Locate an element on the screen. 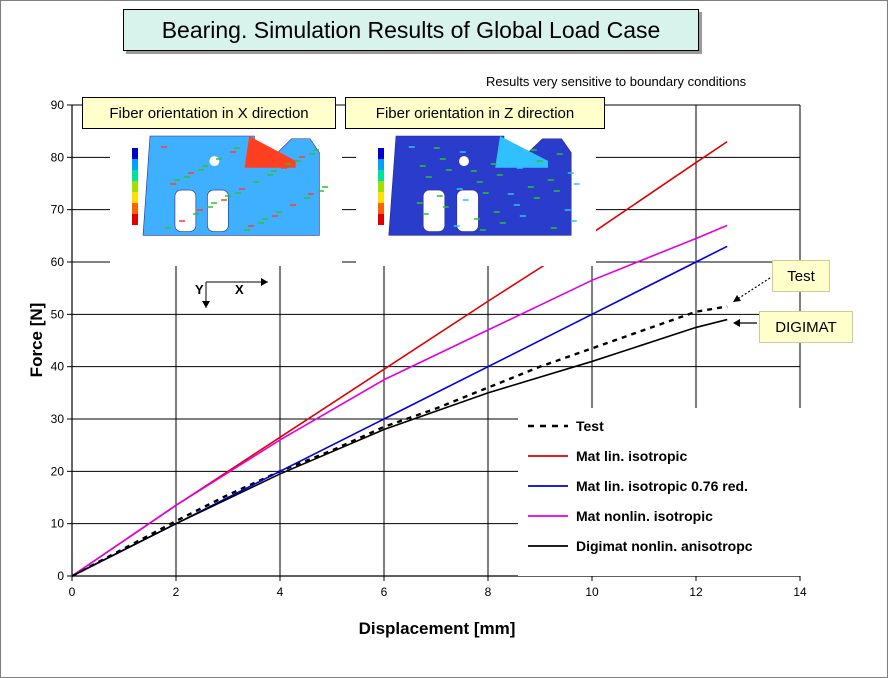  legend-label: Test is located at coordinates (590, 426).